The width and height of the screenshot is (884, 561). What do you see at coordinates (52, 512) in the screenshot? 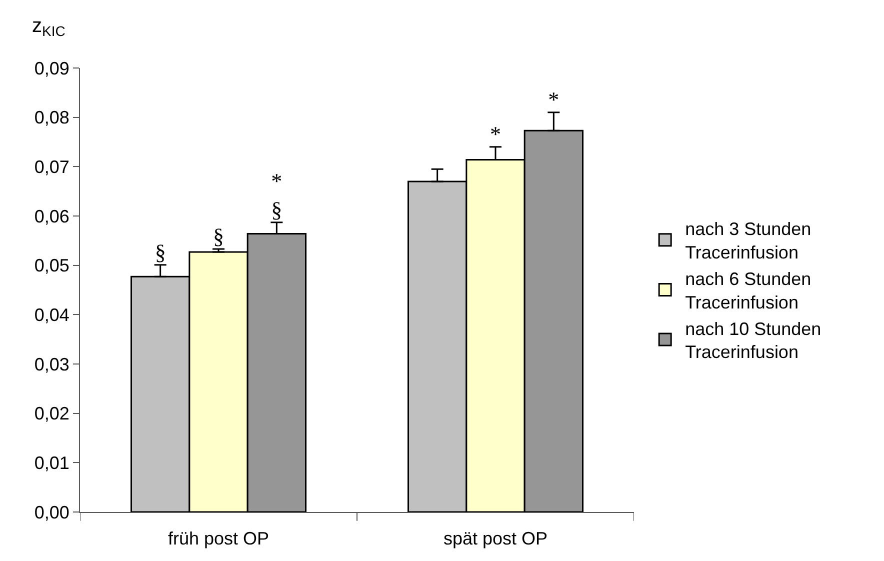
I see `y-tick-label: 0,00` at bounding box center [52, 512].